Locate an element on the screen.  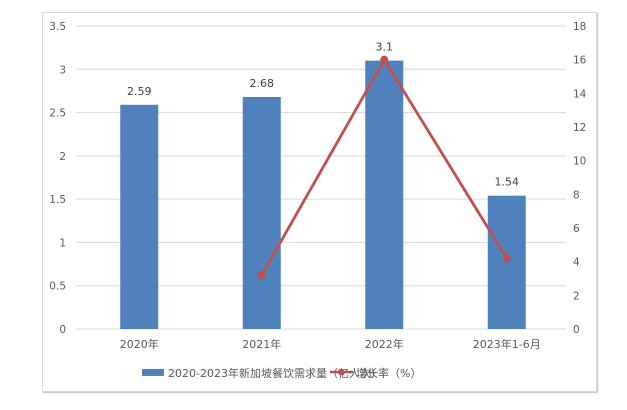
legend-line-marker is located at coordinates (341, 372).